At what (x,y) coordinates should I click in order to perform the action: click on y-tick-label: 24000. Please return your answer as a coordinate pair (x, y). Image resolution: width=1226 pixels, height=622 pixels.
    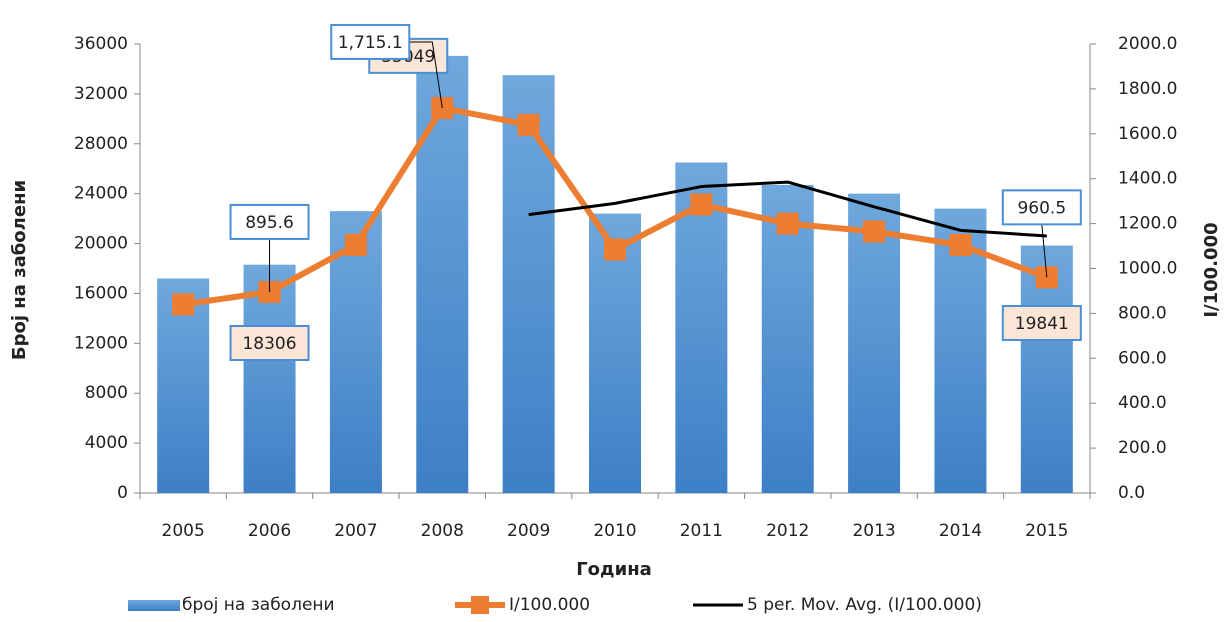
    Looking at the image, I should click on (101, 194).